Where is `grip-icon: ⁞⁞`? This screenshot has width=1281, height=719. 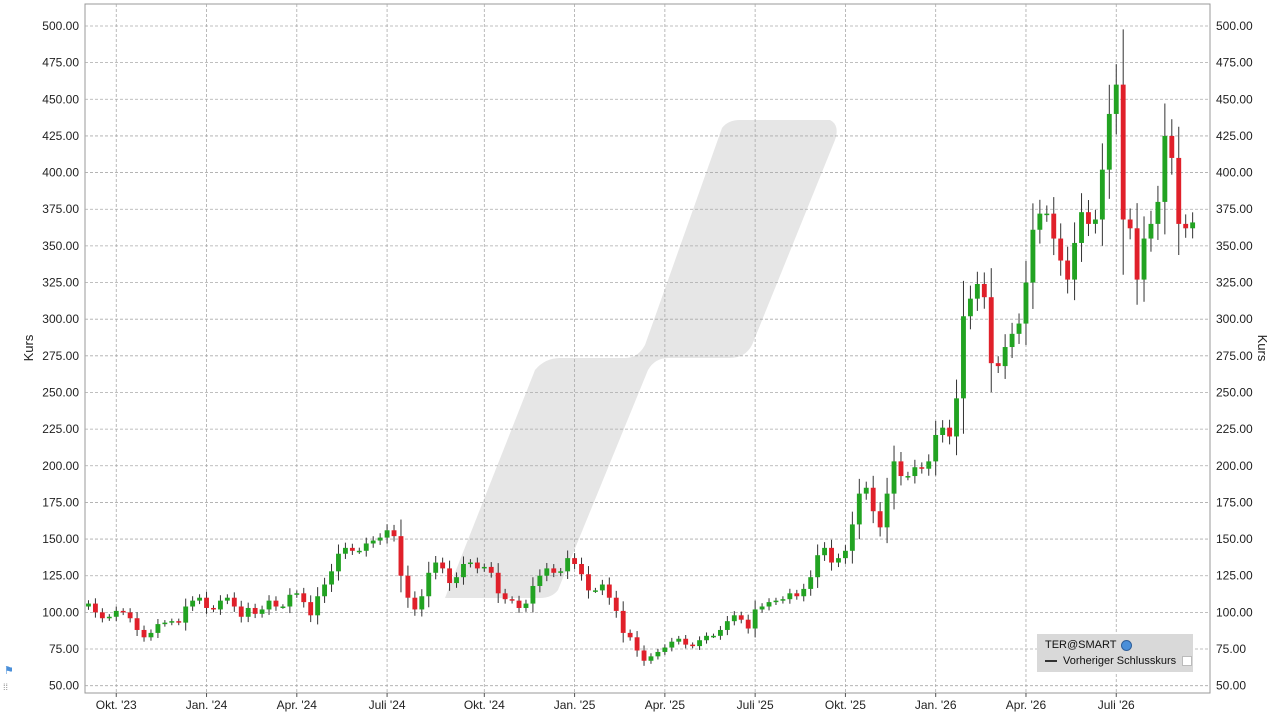 grip-icon: ⁞⁞ is located at coordinates (6, 687).